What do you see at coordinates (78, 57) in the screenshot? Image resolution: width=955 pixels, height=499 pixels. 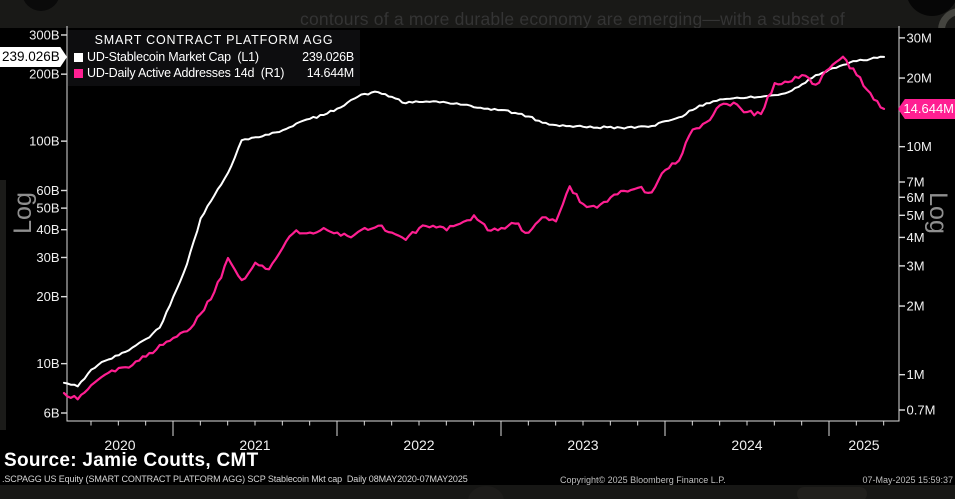 I see `stablecoin-series-swatch` at bounding box center [78, 57].